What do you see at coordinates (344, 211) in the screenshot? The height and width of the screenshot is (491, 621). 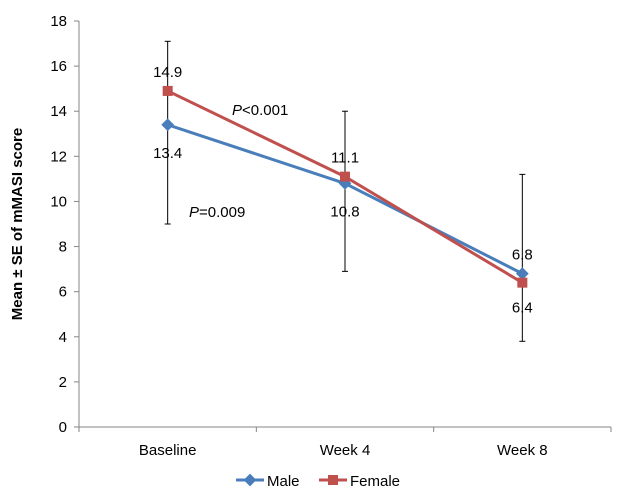 I see `data-label-male: 10.8` at bounding box center [344, 211].